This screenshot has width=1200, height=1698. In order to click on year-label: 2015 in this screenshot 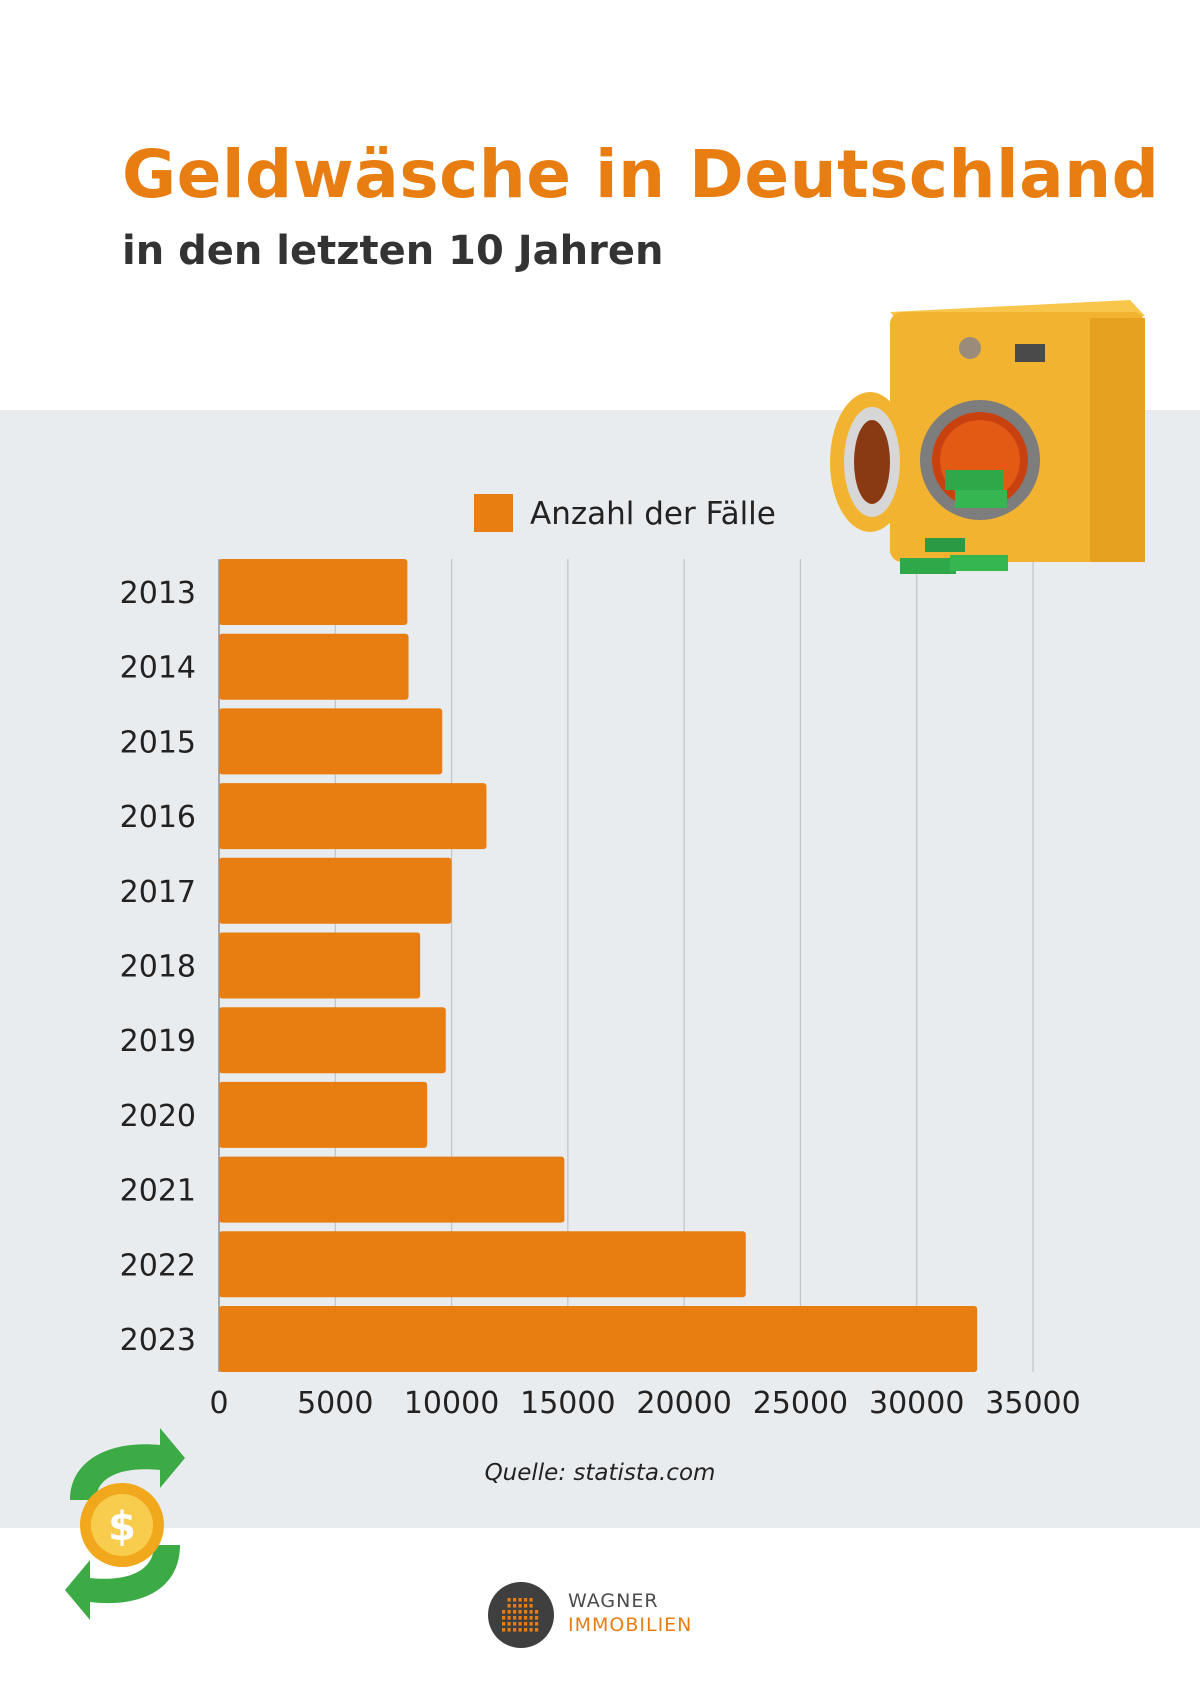, I will do `click(158, 742)`.